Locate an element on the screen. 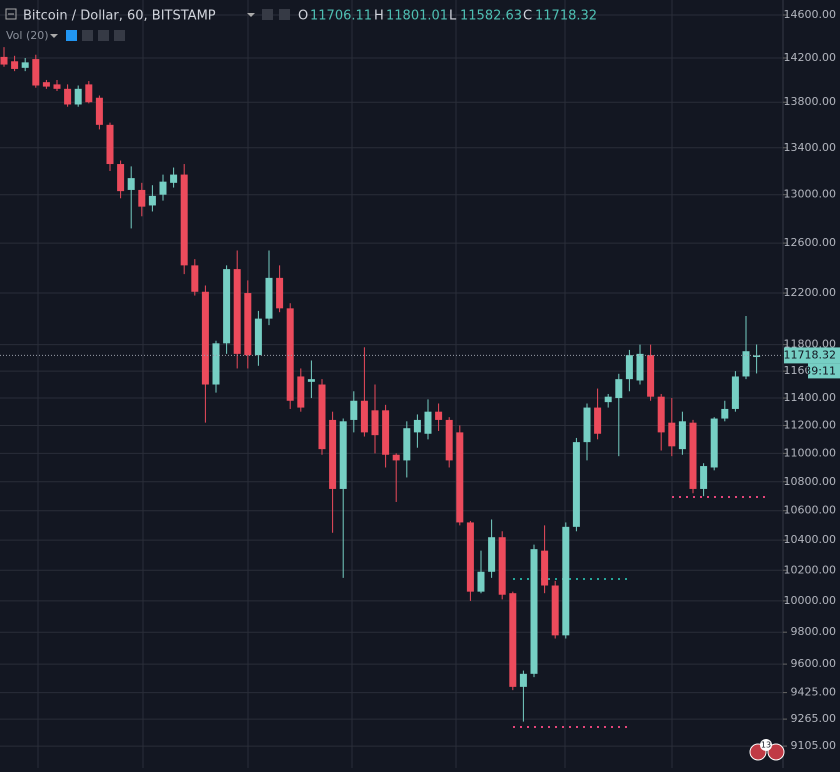 The height and width of the screenshot is (772, 840). indicator-add is located at coordinates (103, 35).